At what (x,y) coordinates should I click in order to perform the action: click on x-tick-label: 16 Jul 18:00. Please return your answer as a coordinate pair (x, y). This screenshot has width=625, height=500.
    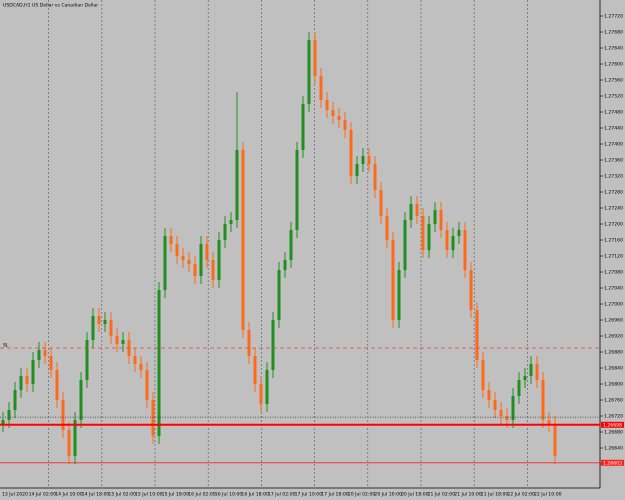
    Looking at the image, I should click on (255, 495).